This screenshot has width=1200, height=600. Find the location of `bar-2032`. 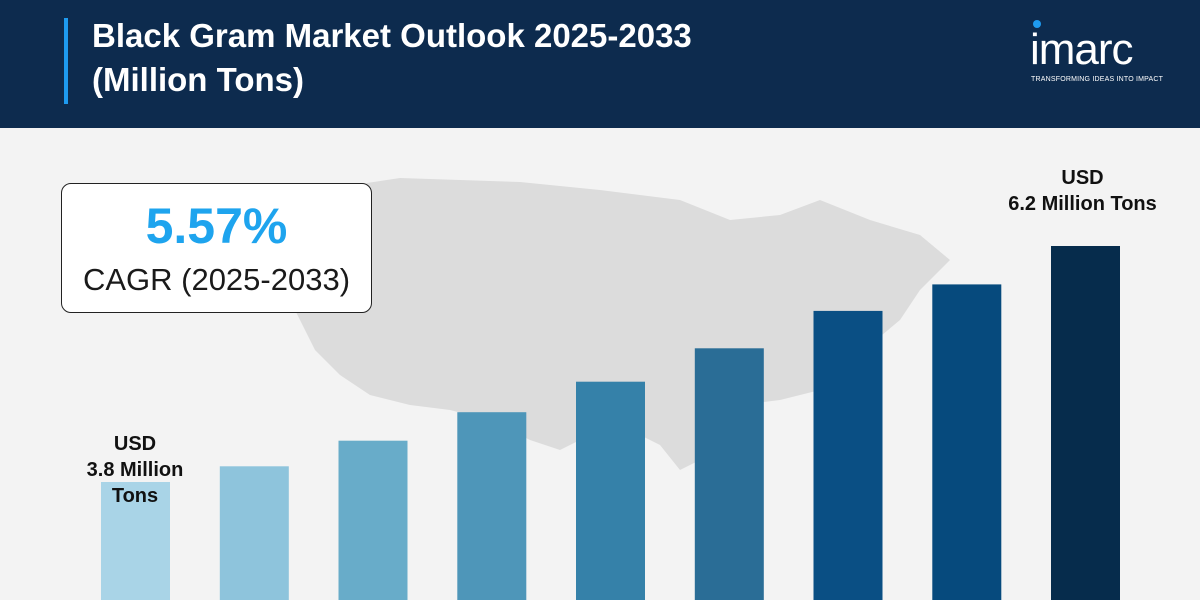

bar-2032 is located at coordinates (967, 442).